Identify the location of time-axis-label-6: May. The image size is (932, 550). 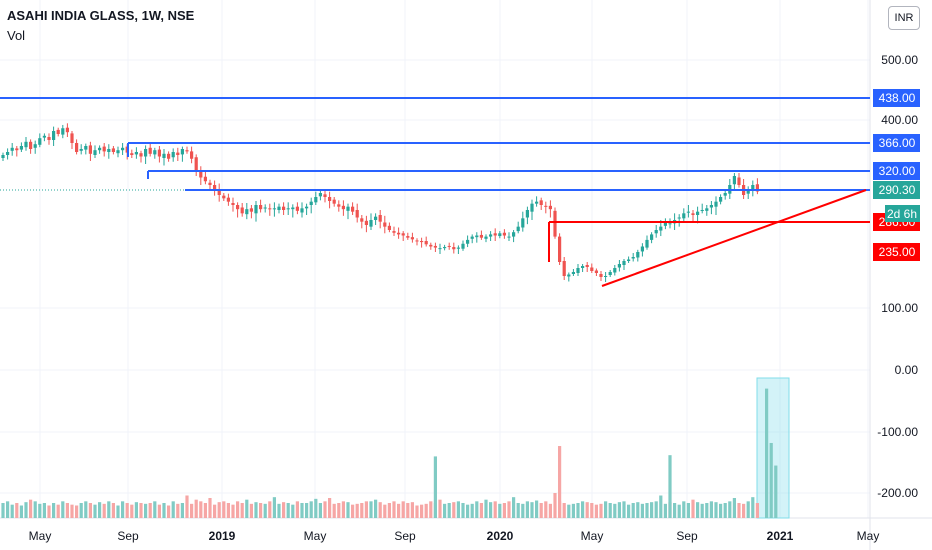
(592, 536).